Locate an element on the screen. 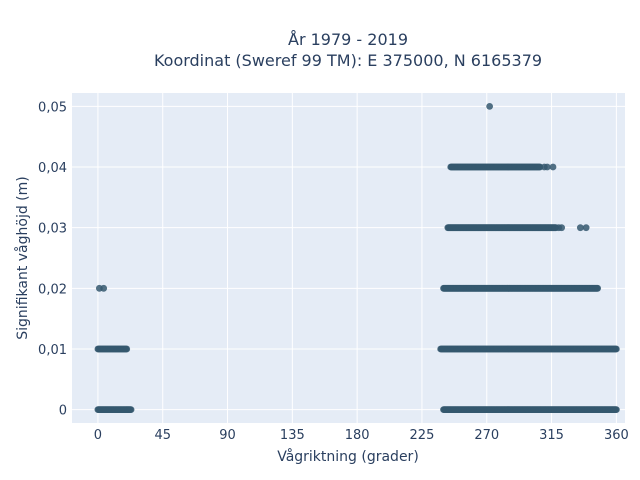  x-tick-label: 90 is located at coordinates (227, 435).